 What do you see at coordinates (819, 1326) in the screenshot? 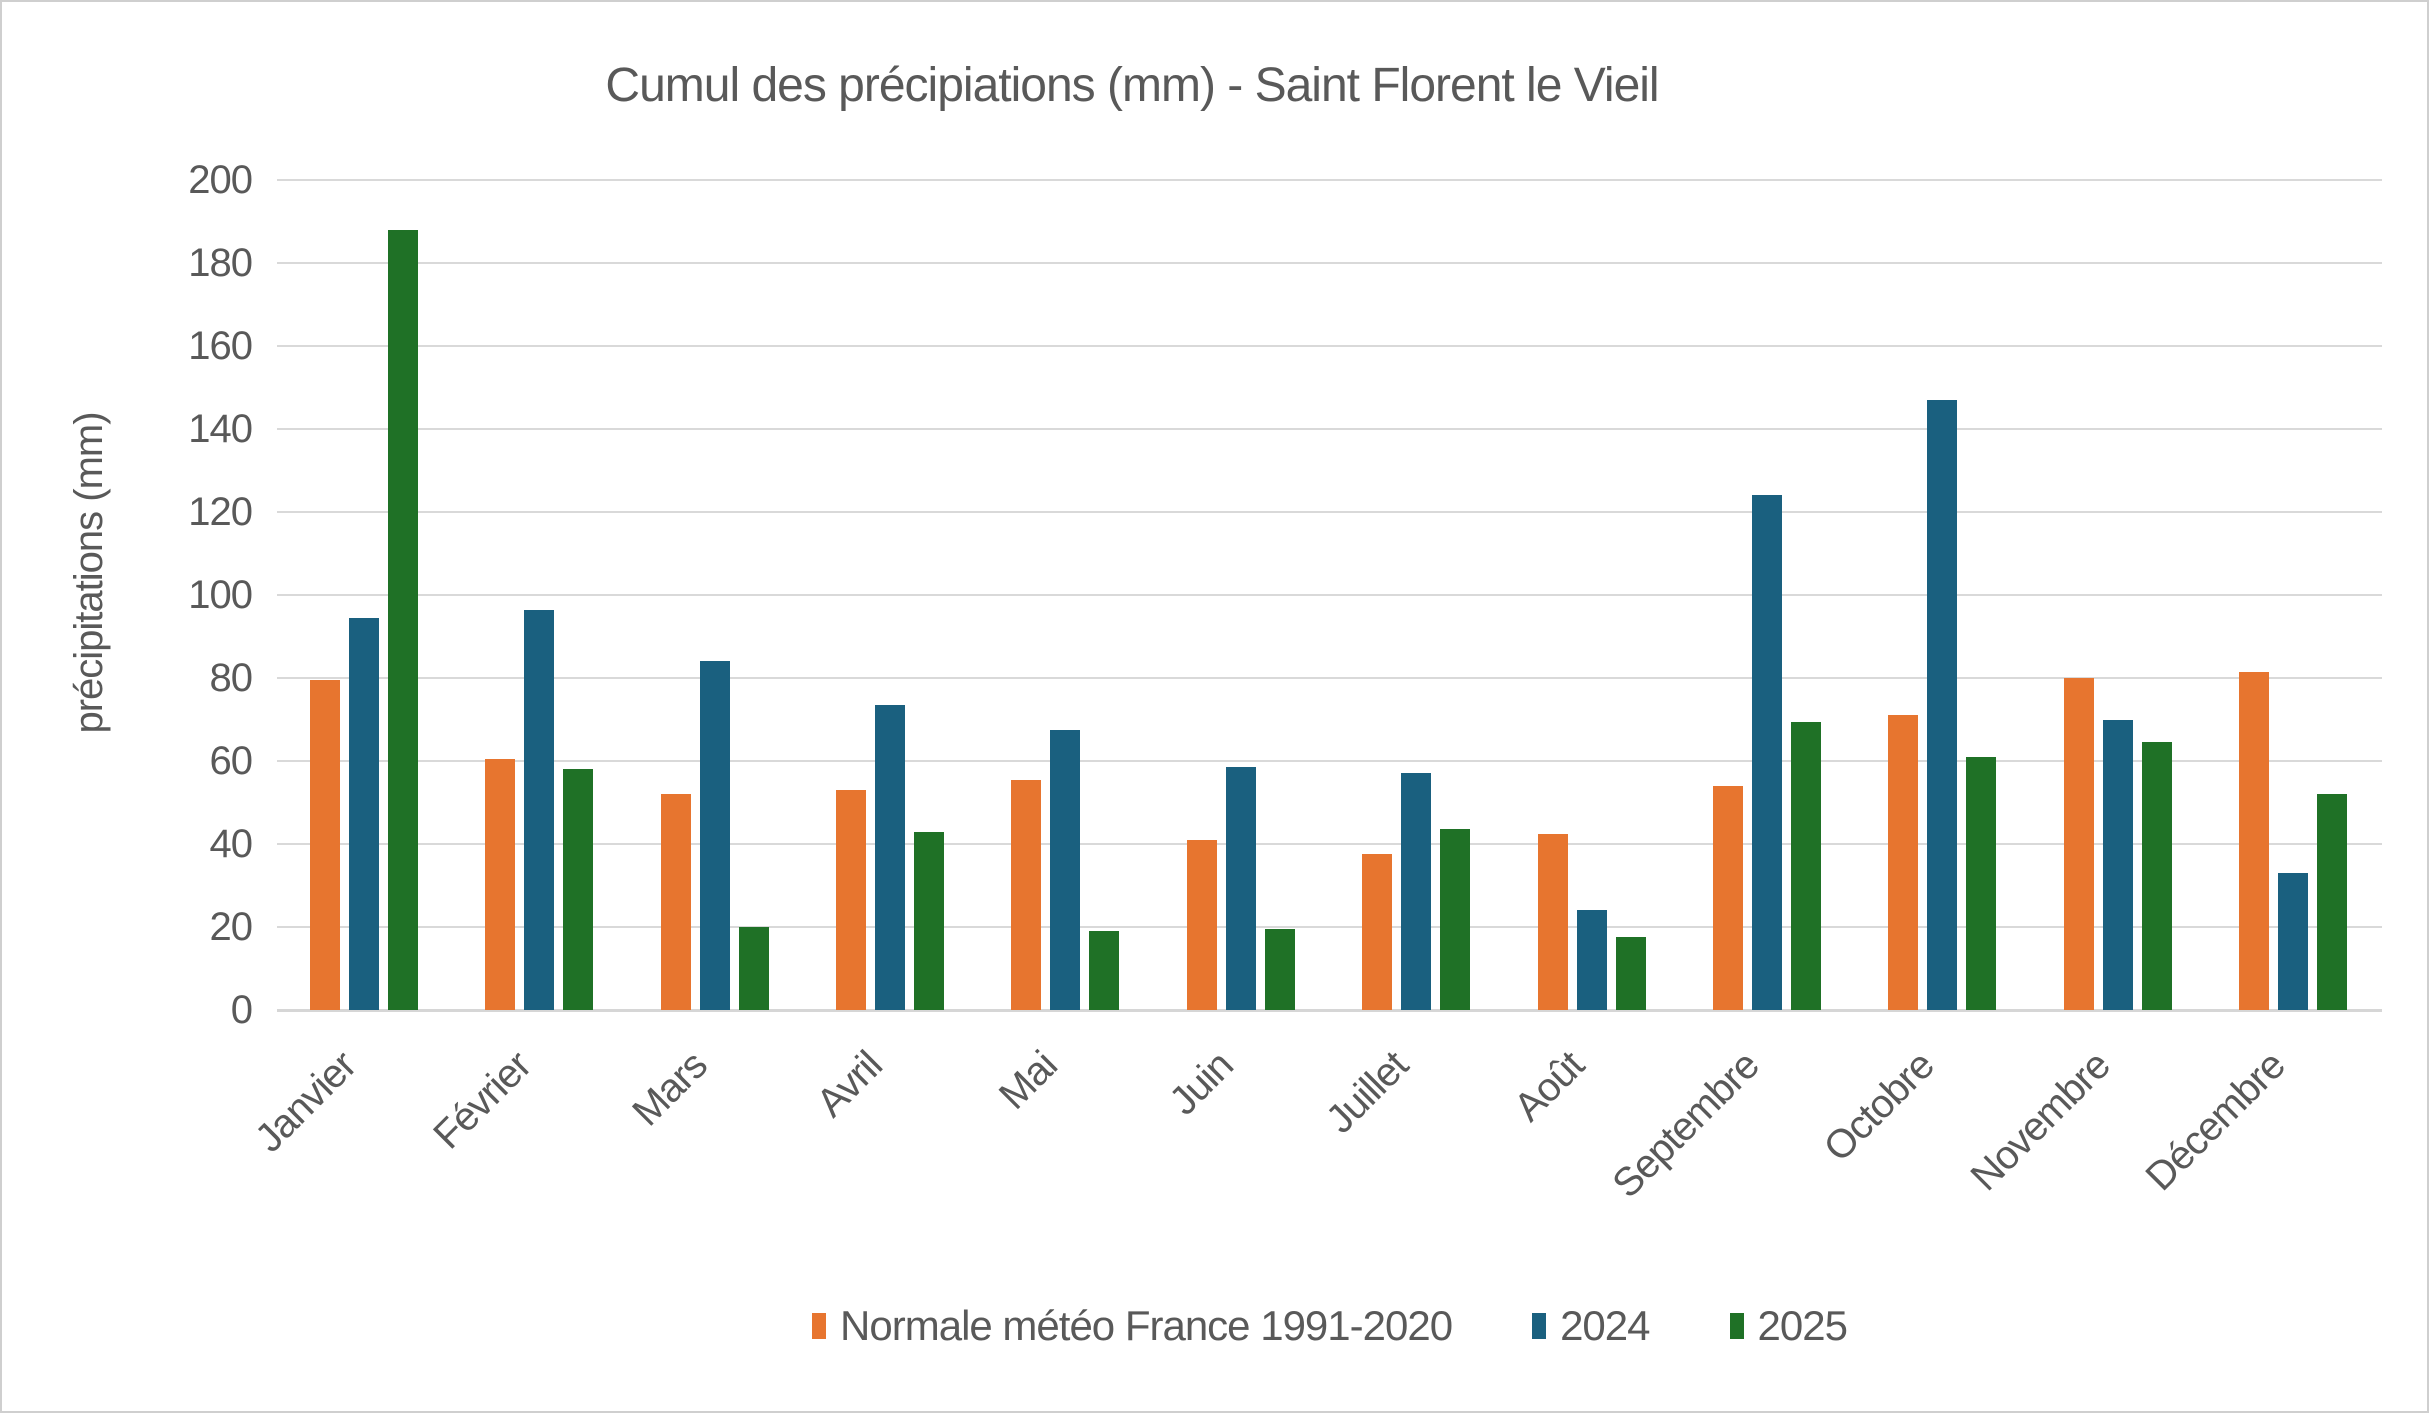
I see `legend-marker-normale-icon` at bounding box center [819, 1326].